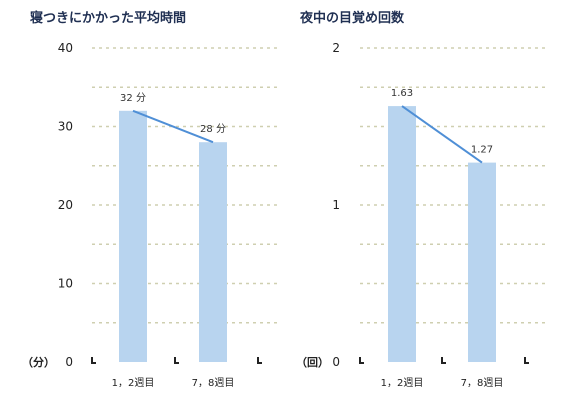  Describe the element at coordinates (65, 205) in the screenshot. I see `y-tick-label: 20` at that location.